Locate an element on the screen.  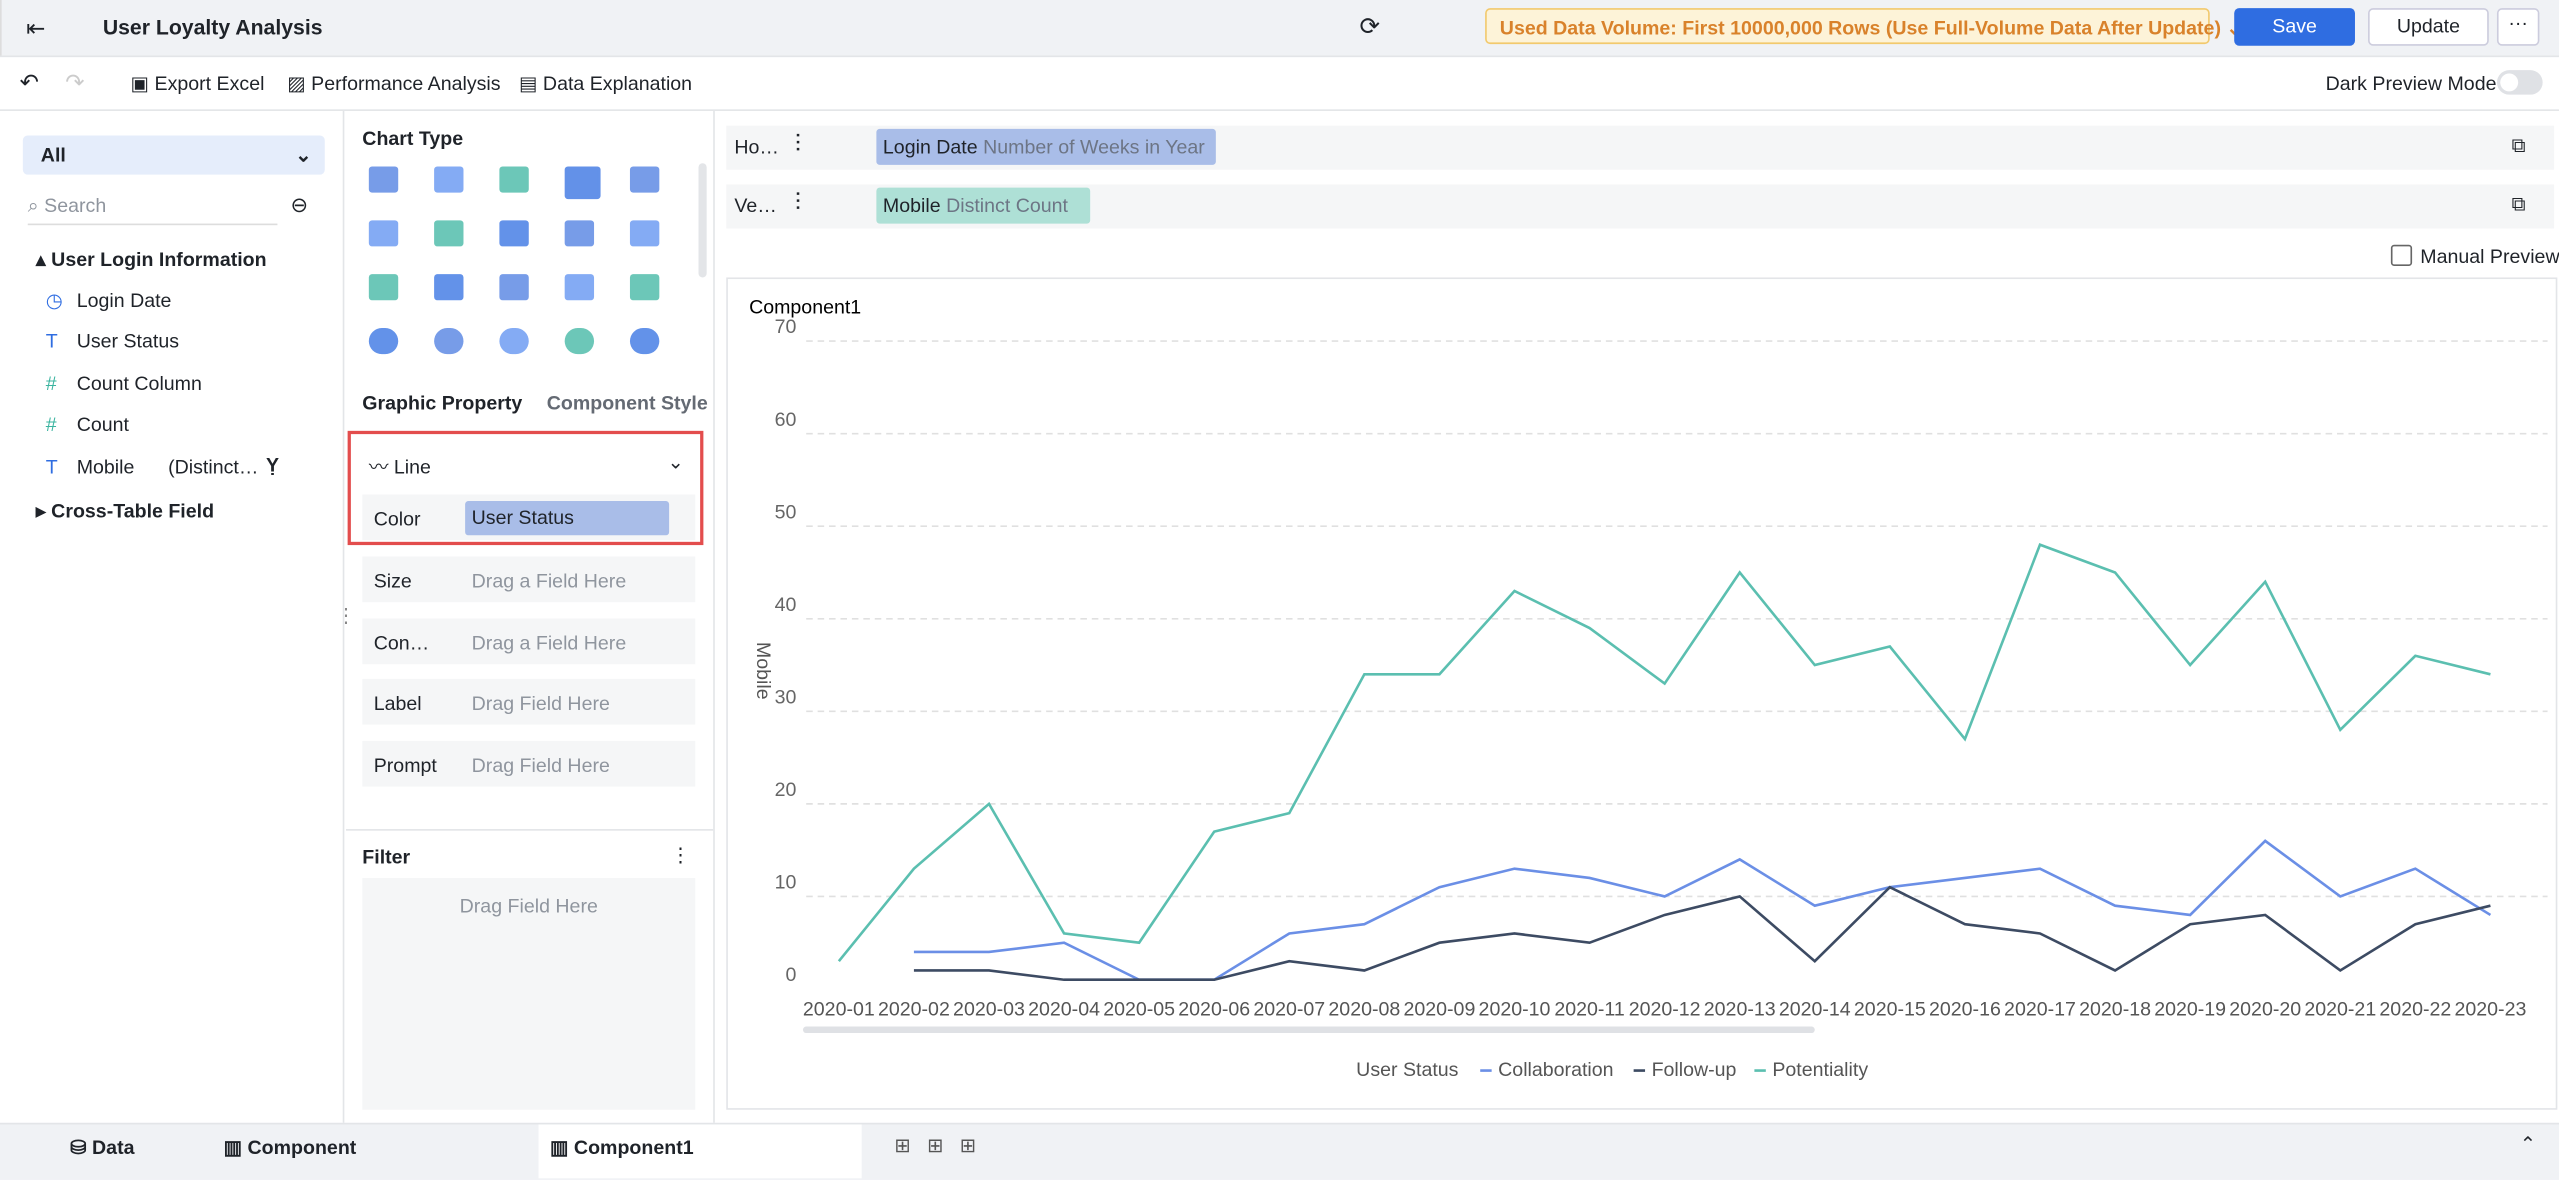
axis-field: Mobile Distinct Count is located at coordinates (983, 205).